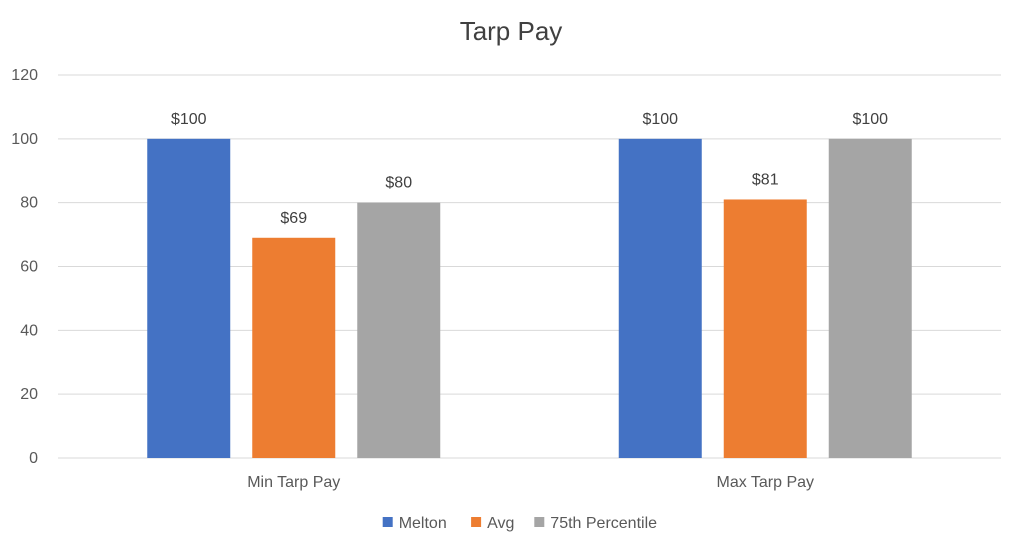 This screenshot has width=1023, height=555. What do you see at coordinates (29, 267) in the screenshot?
I see `y-tick-label: 60` at bounding box center [29, 267].